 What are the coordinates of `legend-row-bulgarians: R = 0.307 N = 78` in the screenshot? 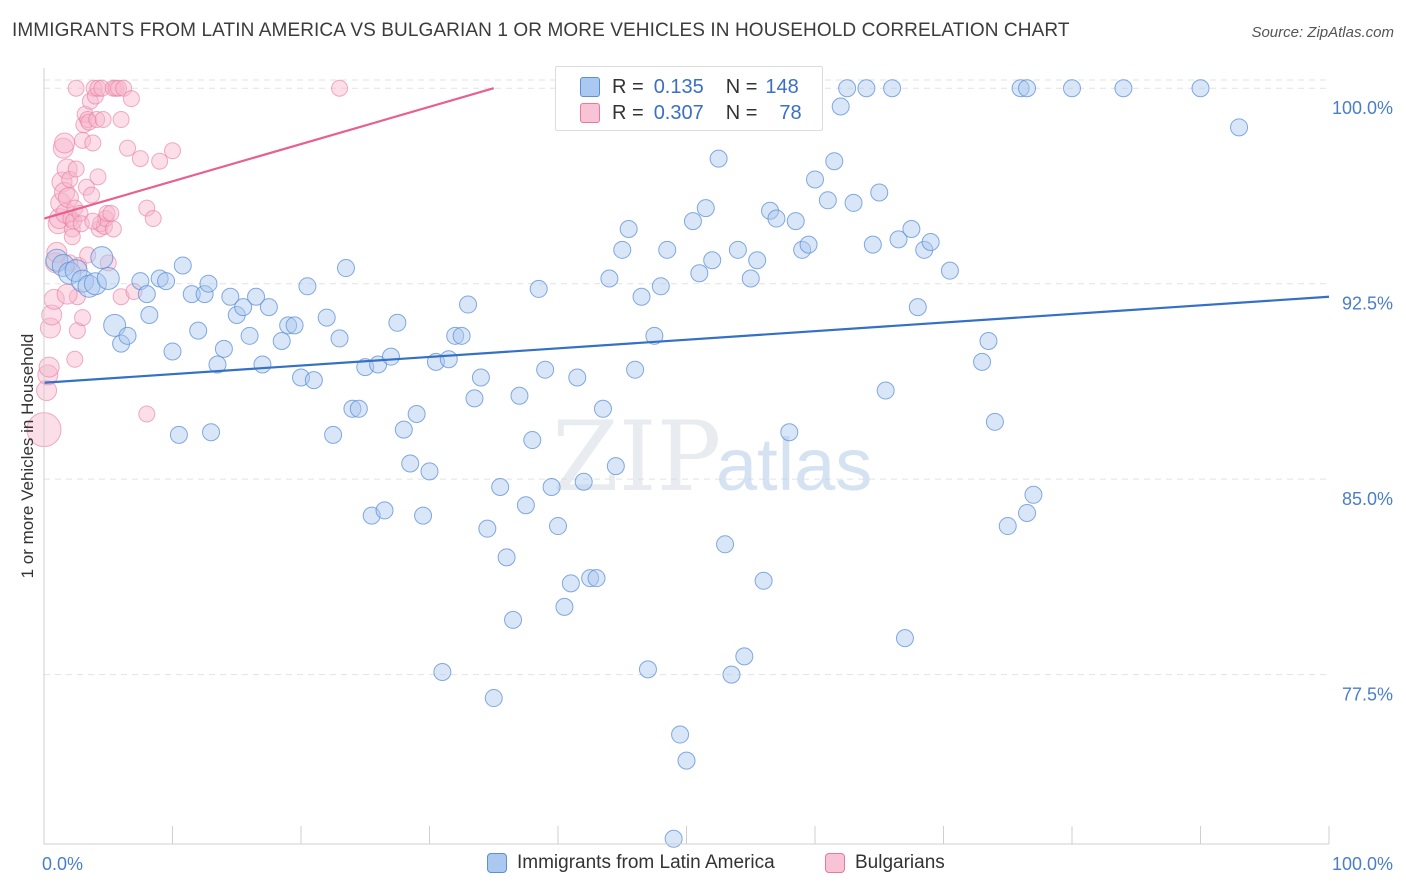 It's located at (691, 113).